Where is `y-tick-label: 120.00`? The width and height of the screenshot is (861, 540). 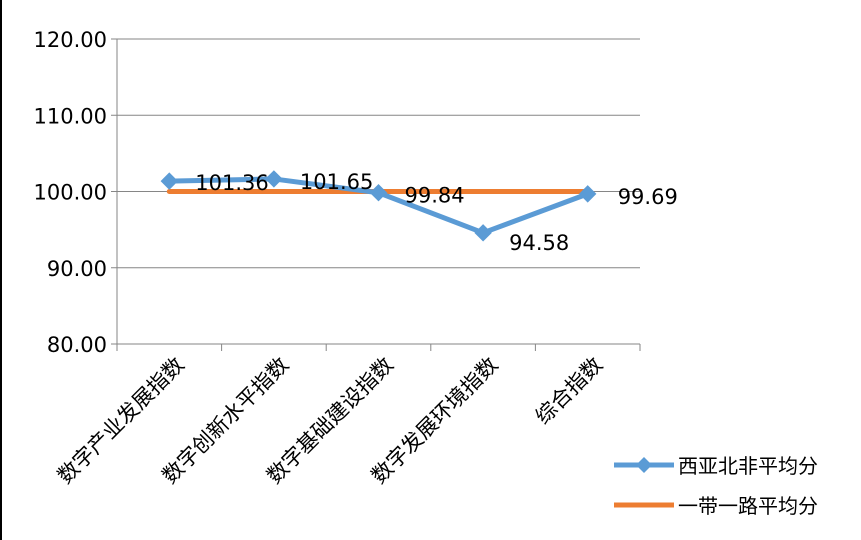 y-tick-label: 120.00 is located at coordinates (70, 40).